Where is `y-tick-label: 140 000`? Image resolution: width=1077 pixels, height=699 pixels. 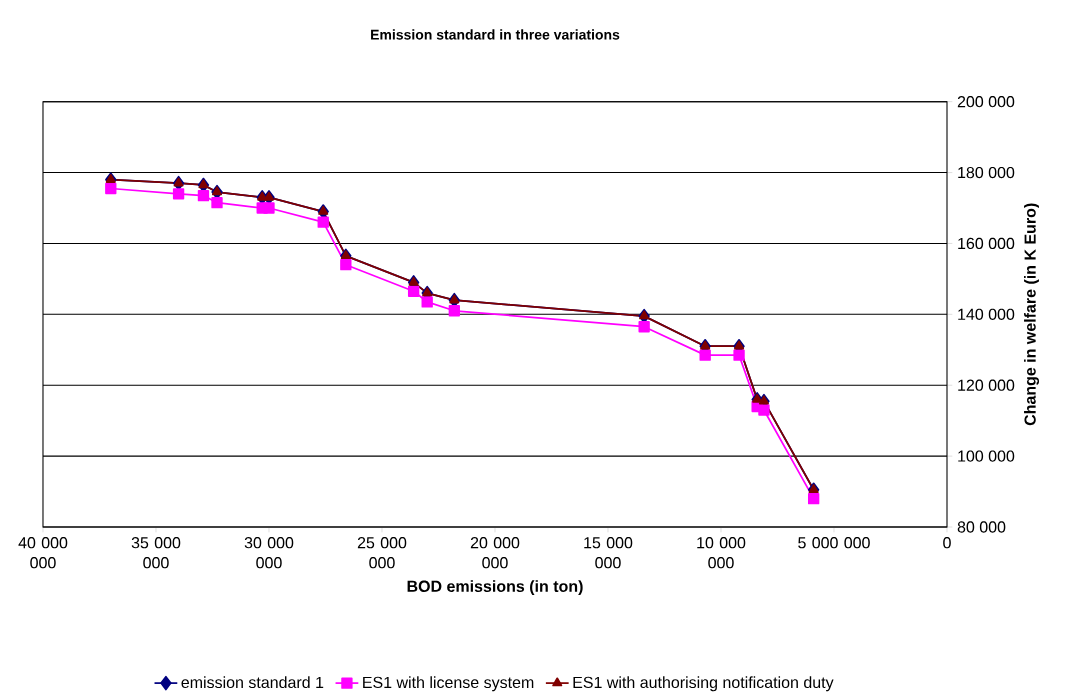
y-tick-label: 140 000 is located at coordinates (986, 314).